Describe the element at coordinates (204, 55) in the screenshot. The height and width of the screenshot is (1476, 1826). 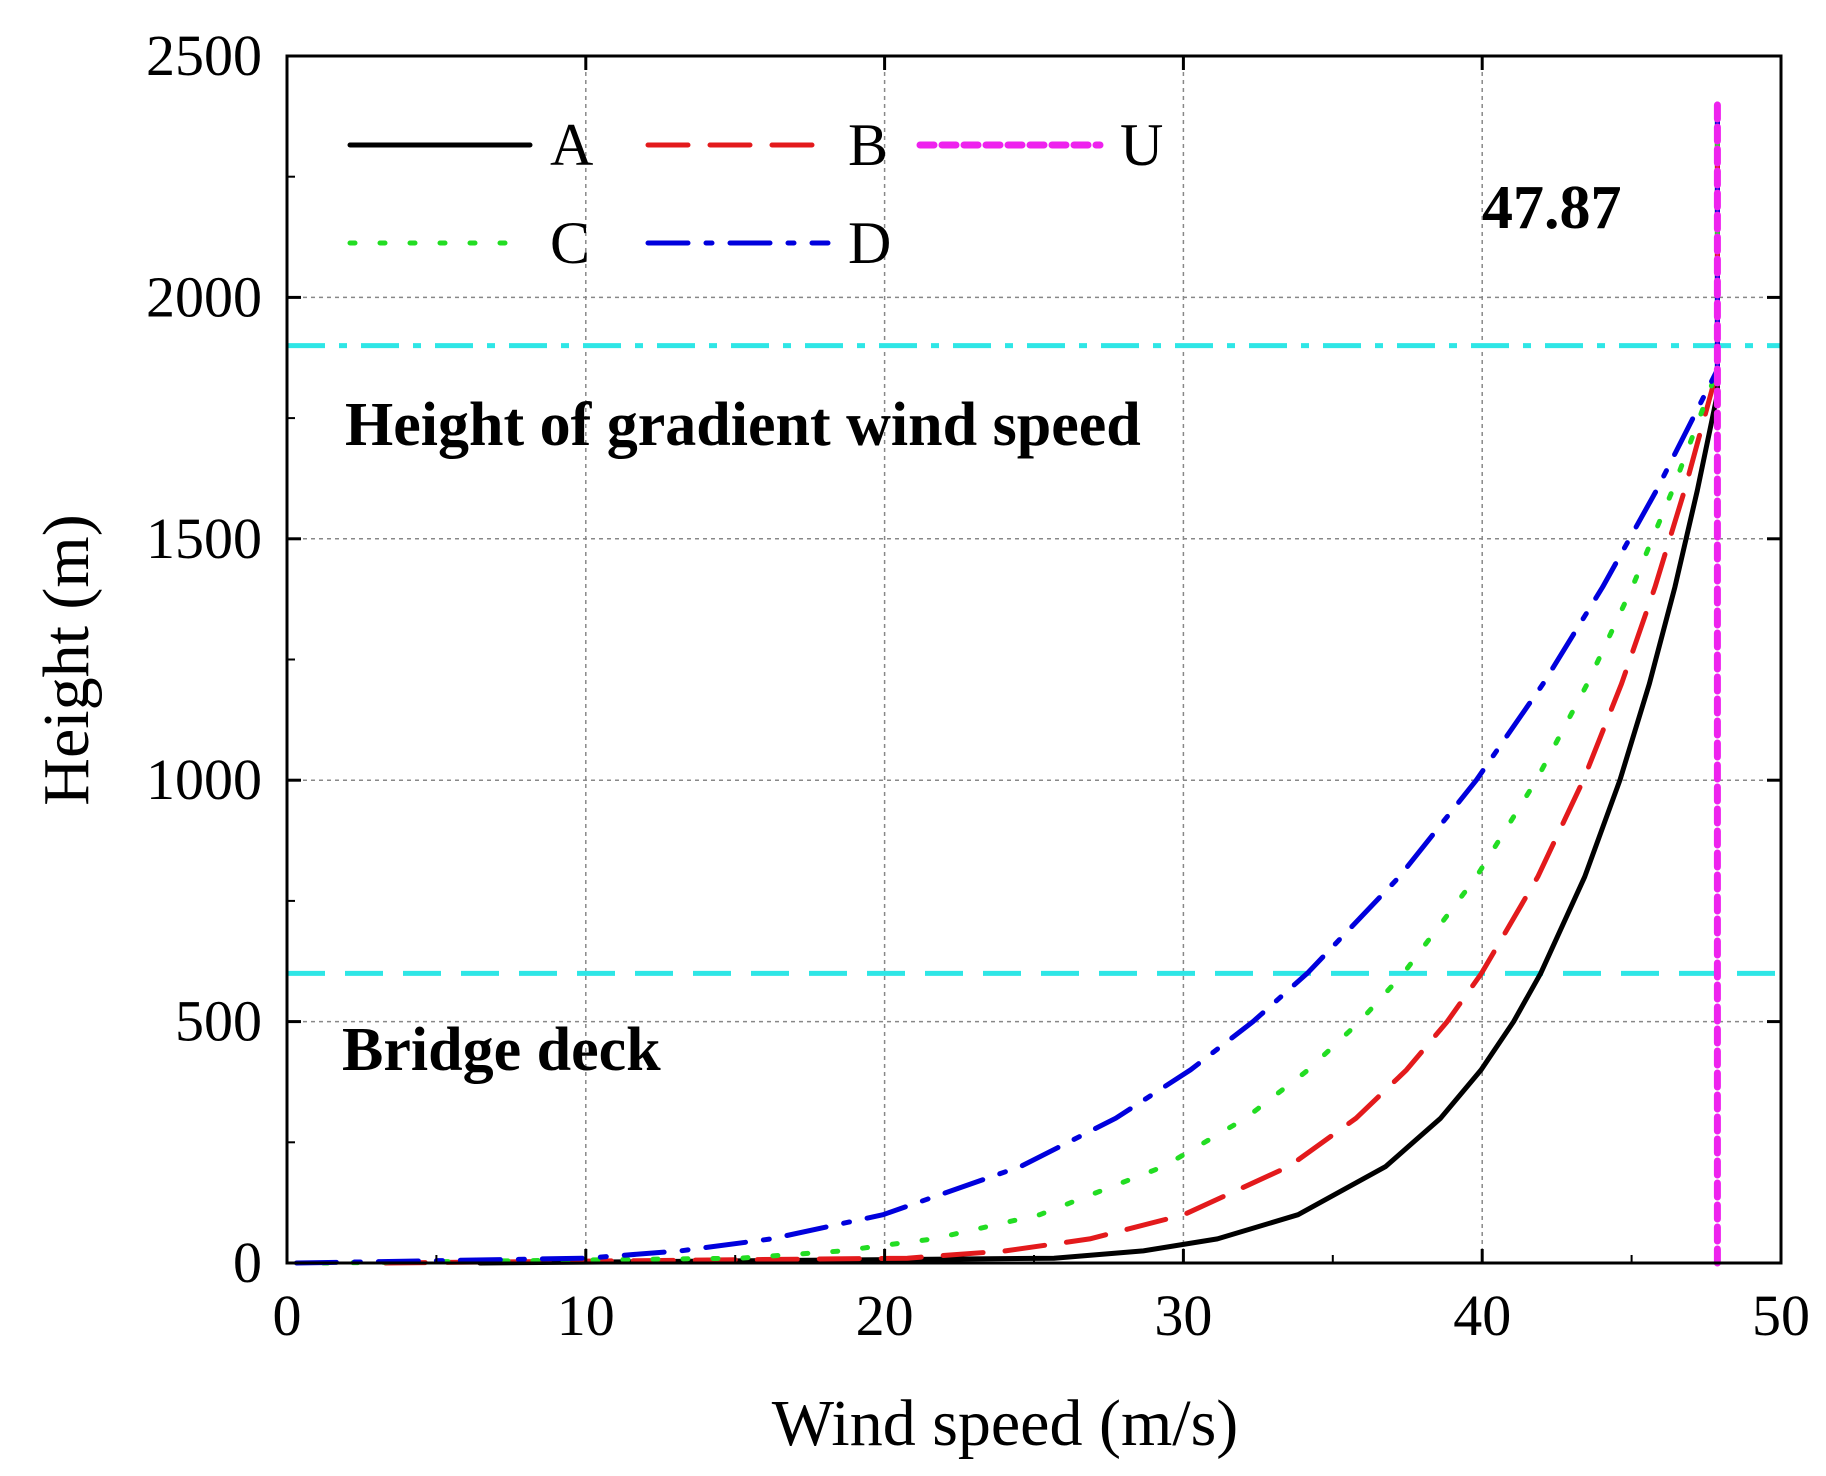
I see `y-tick-label: 2500` at that location.